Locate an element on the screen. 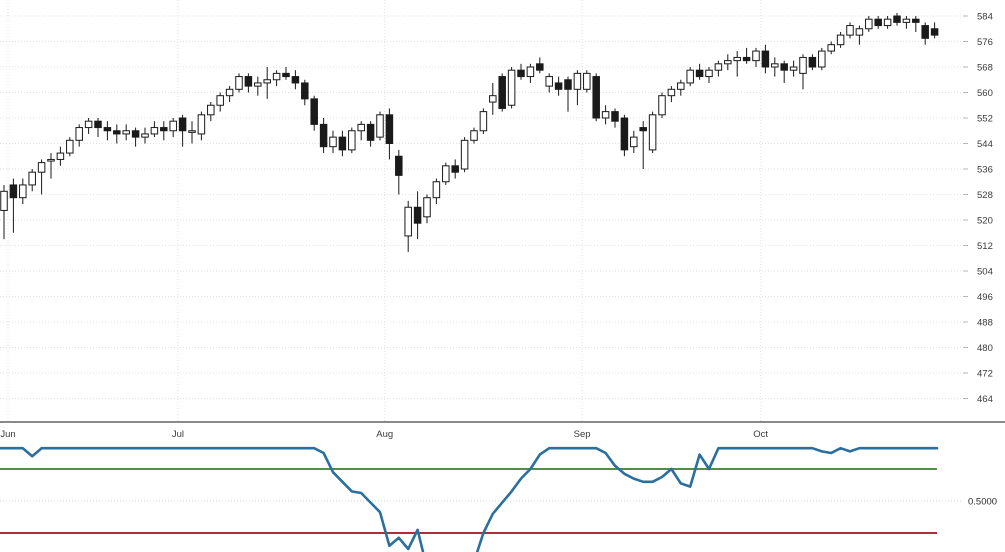 The height and width of the screenshot is (552, 1005). price-tick-label: 536 is located at coordinates (985, 170).